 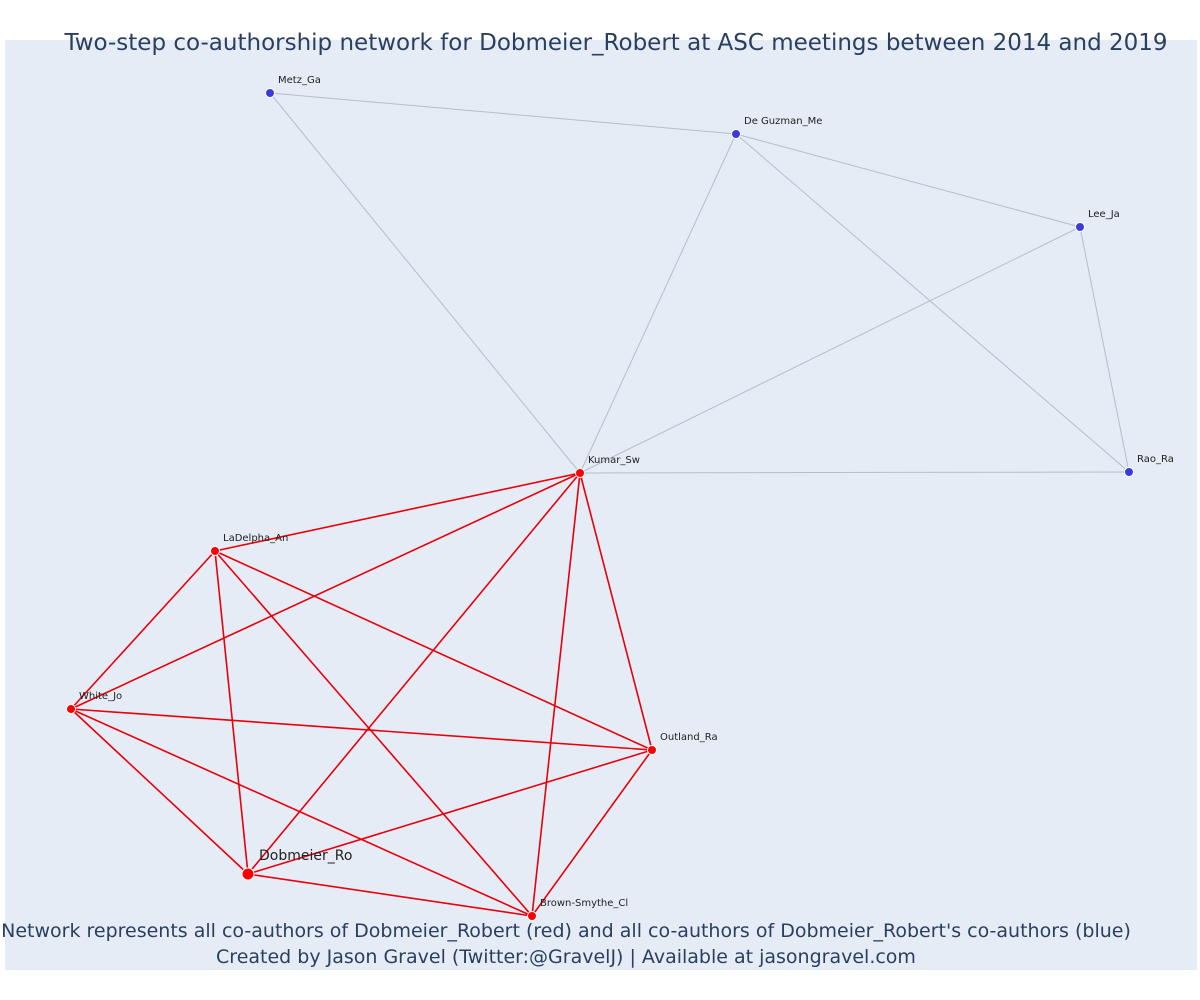 What do you see at coordinates (532, 916) in the screenshot?
I see `node-brown-smythe-cl` at bounding box center [532, 916].